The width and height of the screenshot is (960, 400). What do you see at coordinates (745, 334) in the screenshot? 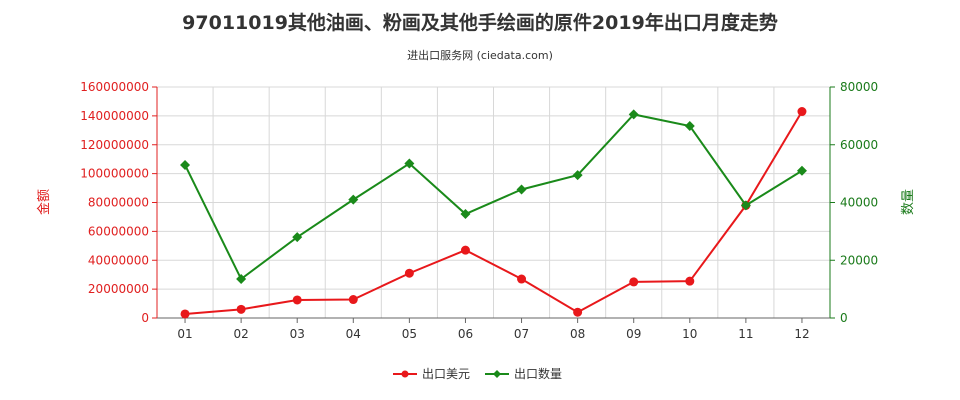
I see `x-tick-label: 11` at bounding box center [745, 334].